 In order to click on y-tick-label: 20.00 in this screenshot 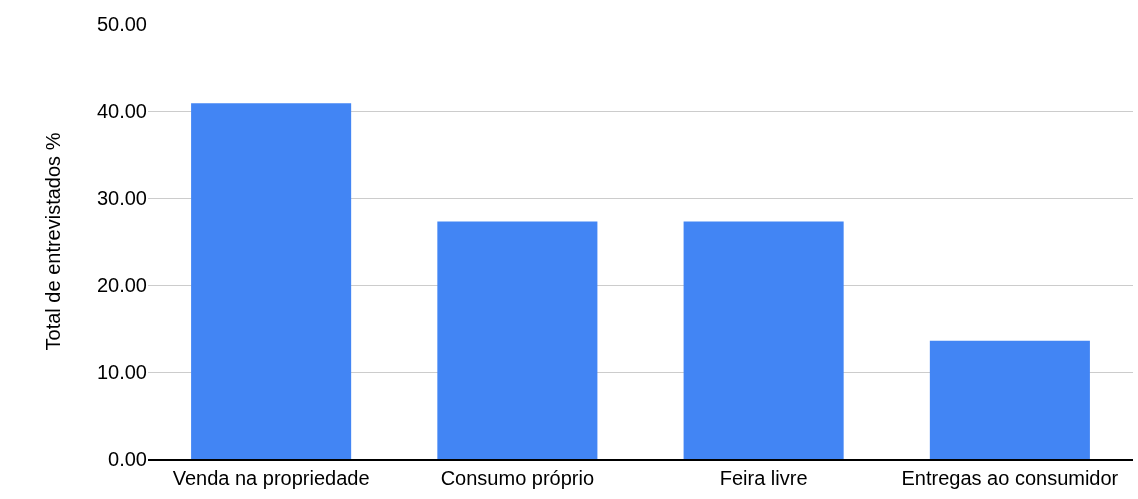, I will do `click(121, 285)`.